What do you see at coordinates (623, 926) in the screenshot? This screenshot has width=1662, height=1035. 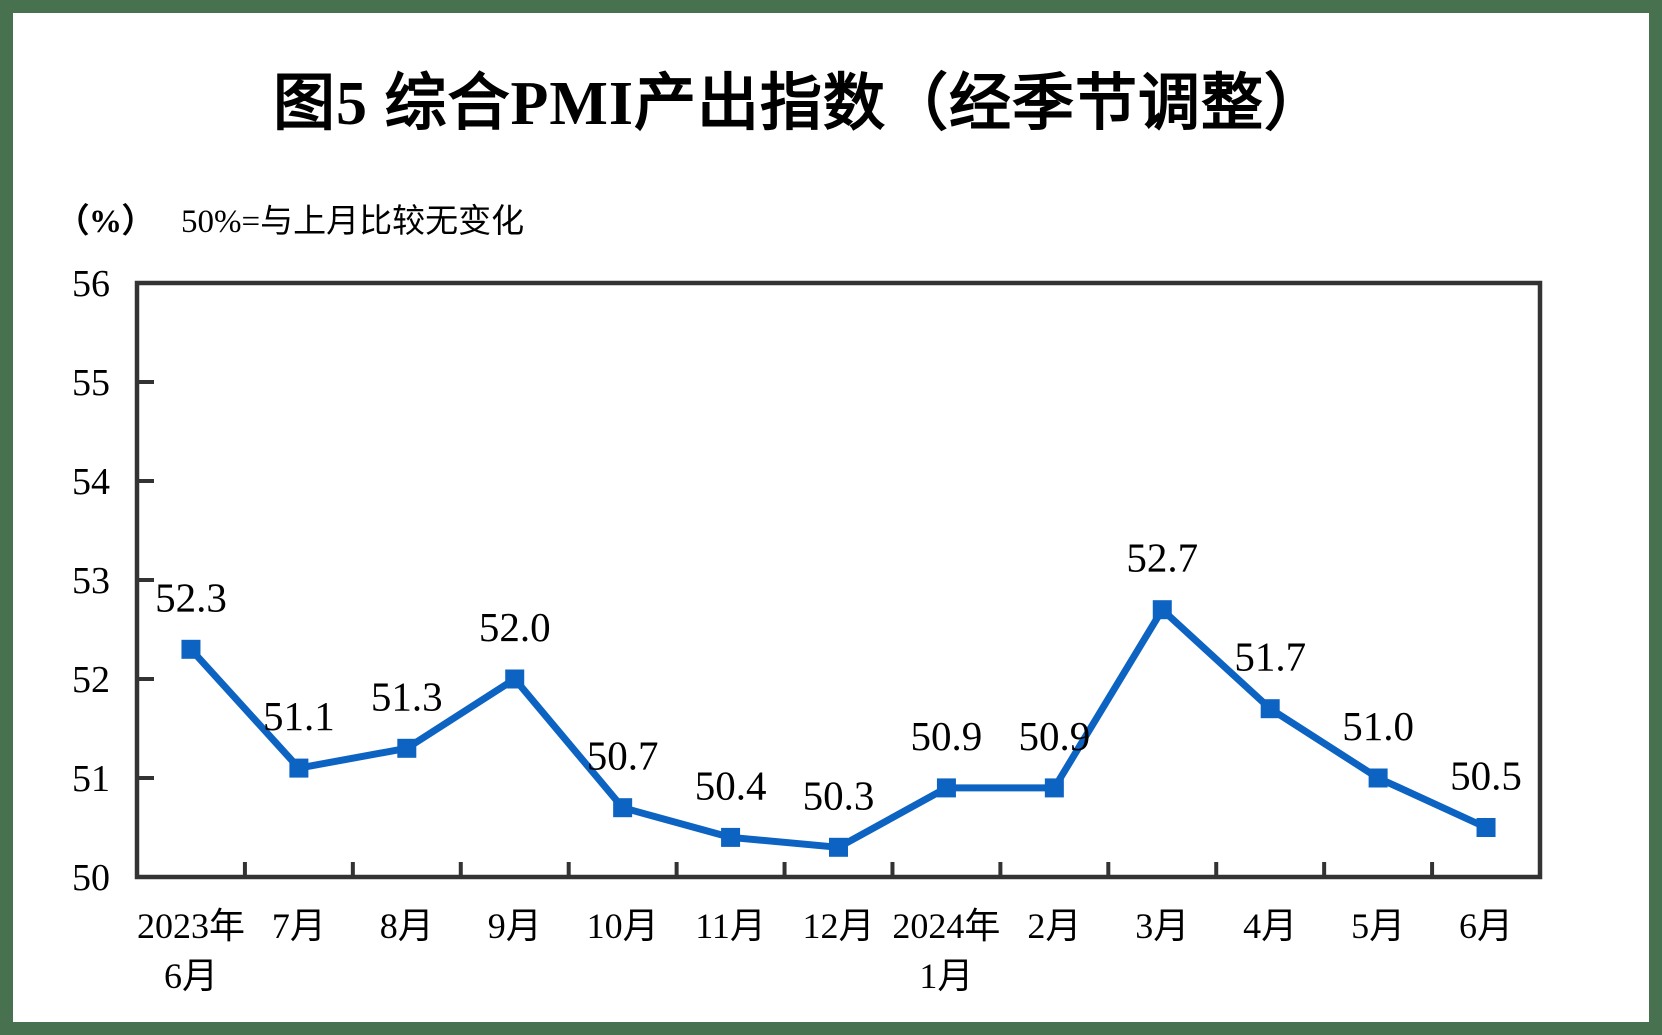 I see `x-category-label: 10月` at bounding box center [623, 926].